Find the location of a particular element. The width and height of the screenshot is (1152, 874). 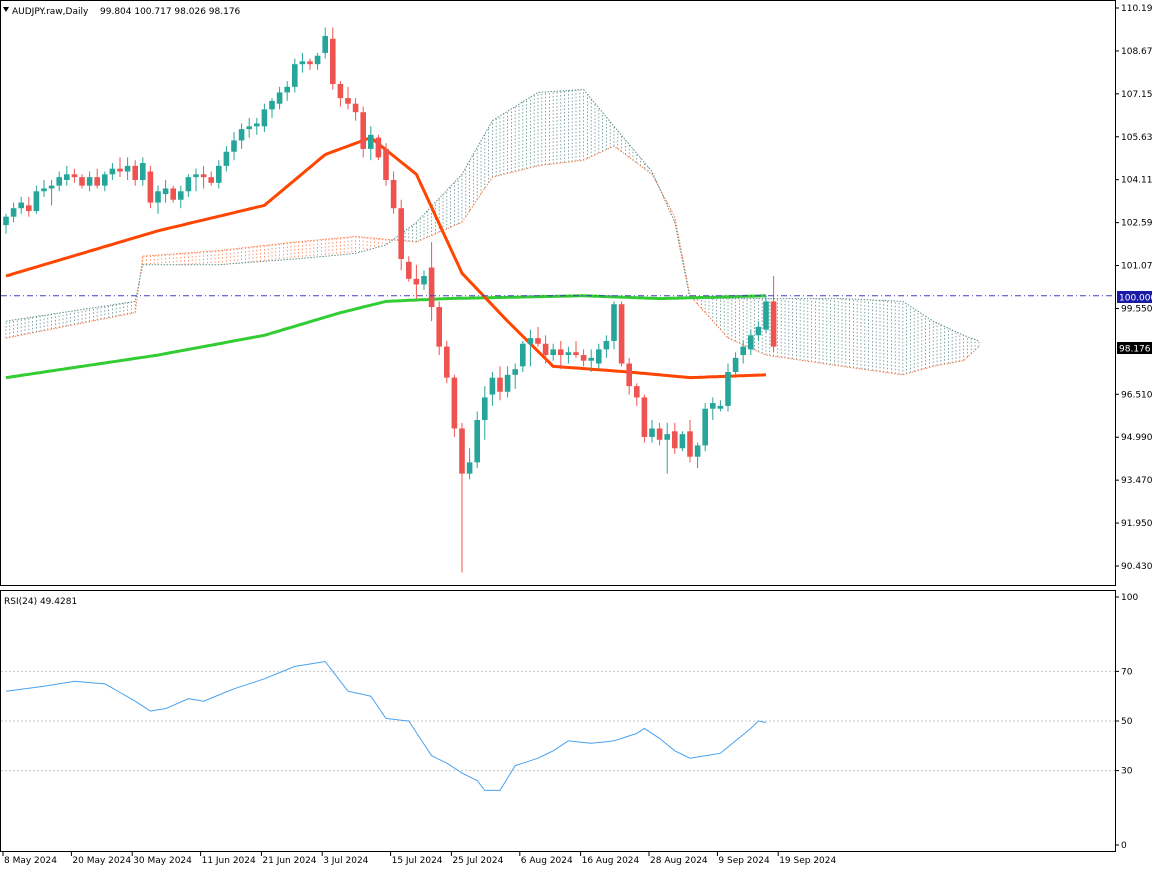

date-tick-label: 28 Aug 2024 is located at coordinates (679, 861).